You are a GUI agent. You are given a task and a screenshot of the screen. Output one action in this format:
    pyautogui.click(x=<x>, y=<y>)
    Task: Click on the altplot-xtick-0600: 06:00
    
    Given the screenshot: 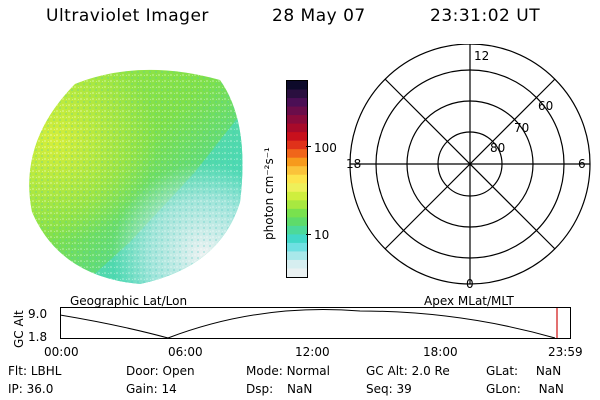 What is the action you would take?
    pyautogui.click(x=185, y=352)
    